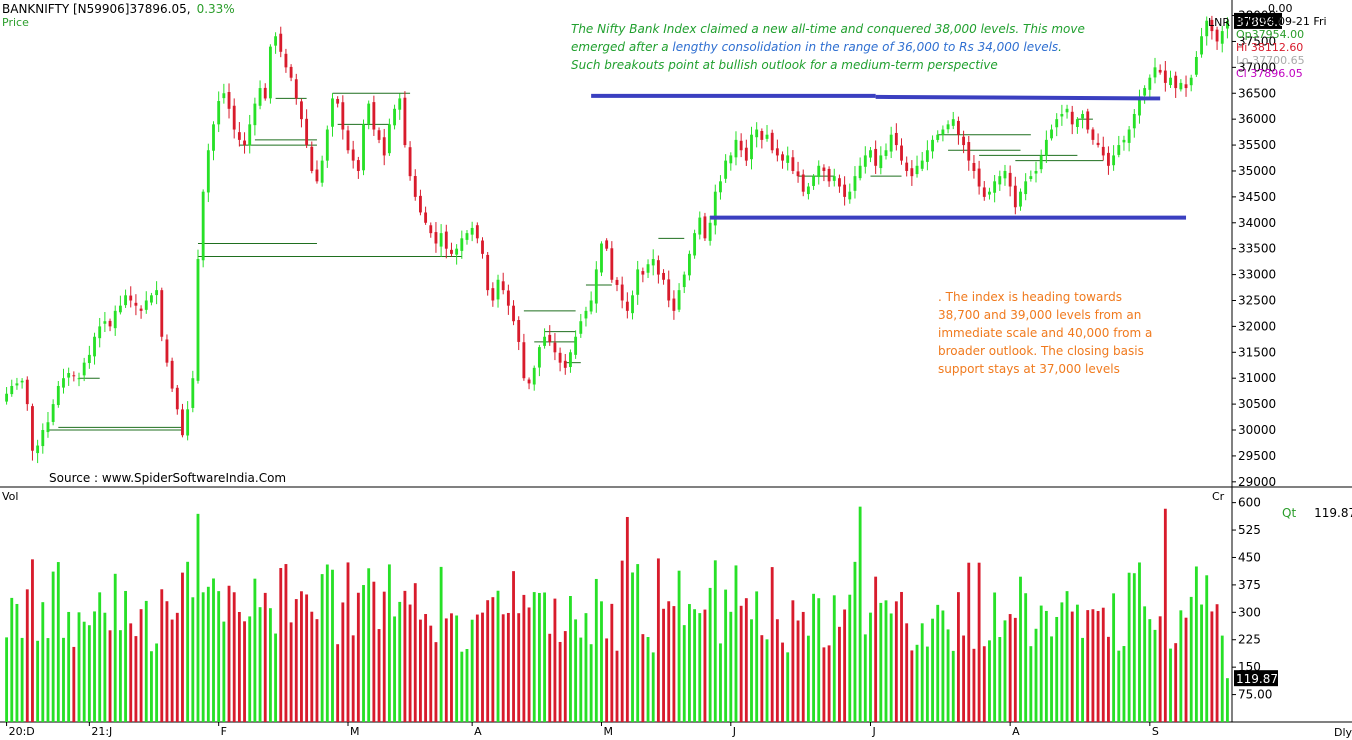  Describe the element at coordinates (873, 731) in the screenshot. I see `date-tick-label: J` at that location.